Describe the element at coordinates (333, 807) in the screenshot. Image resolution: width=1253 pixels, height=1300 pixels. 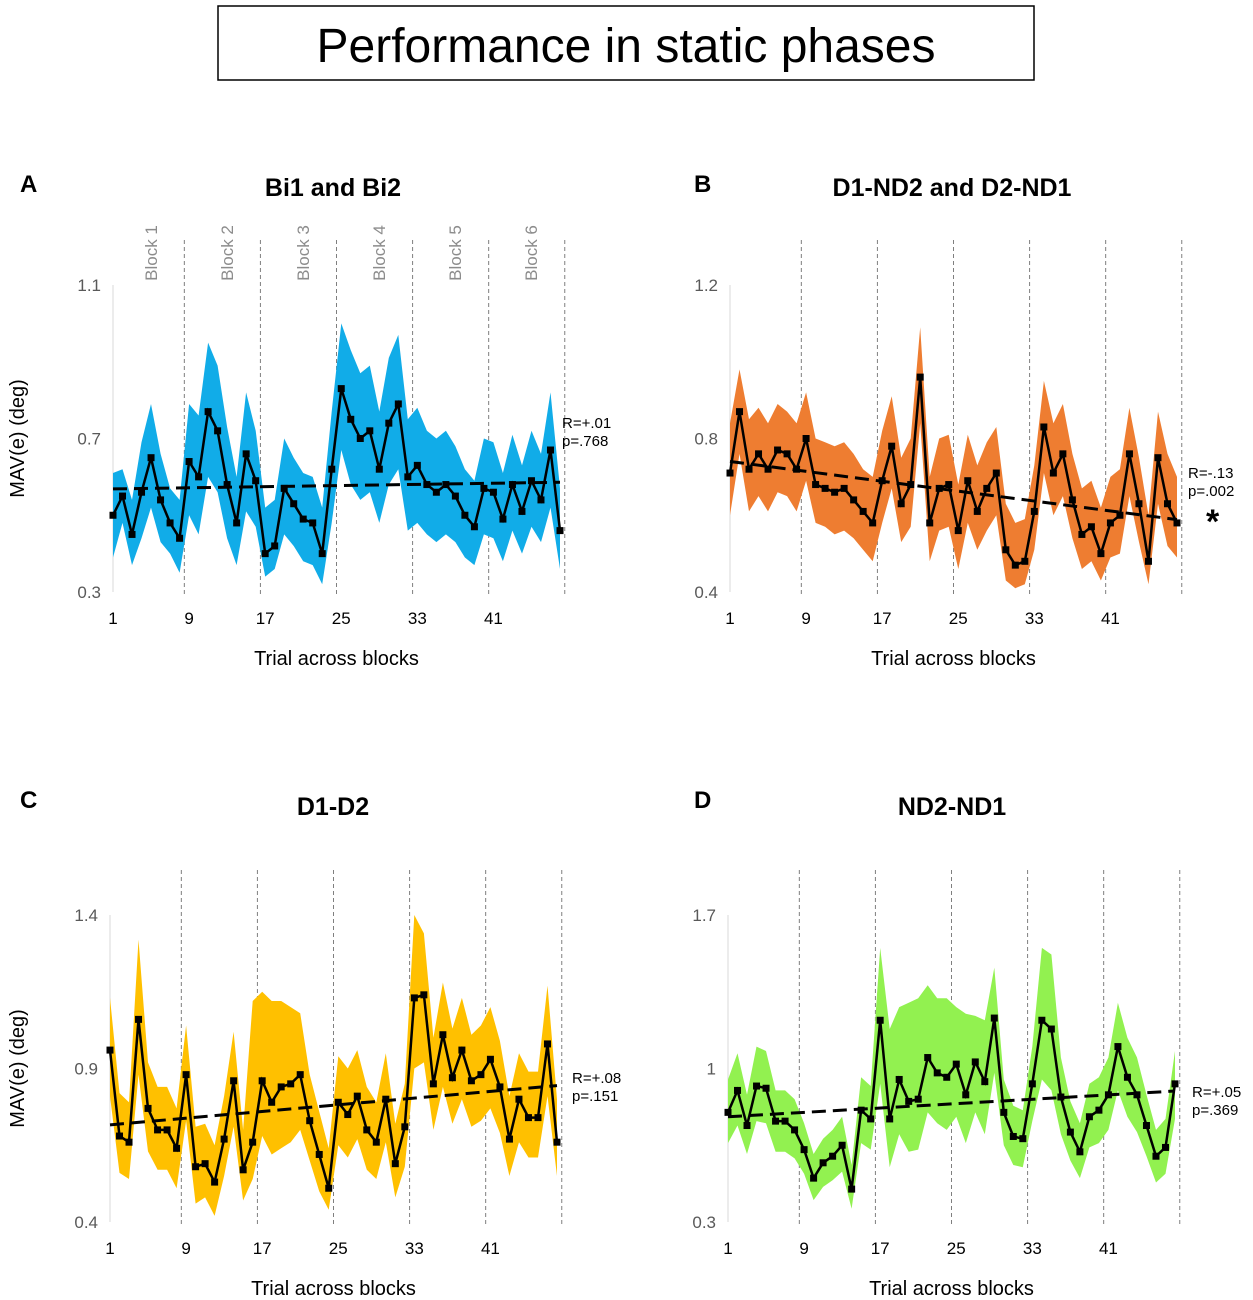
I see `panel-title: D1-D2` at that location.